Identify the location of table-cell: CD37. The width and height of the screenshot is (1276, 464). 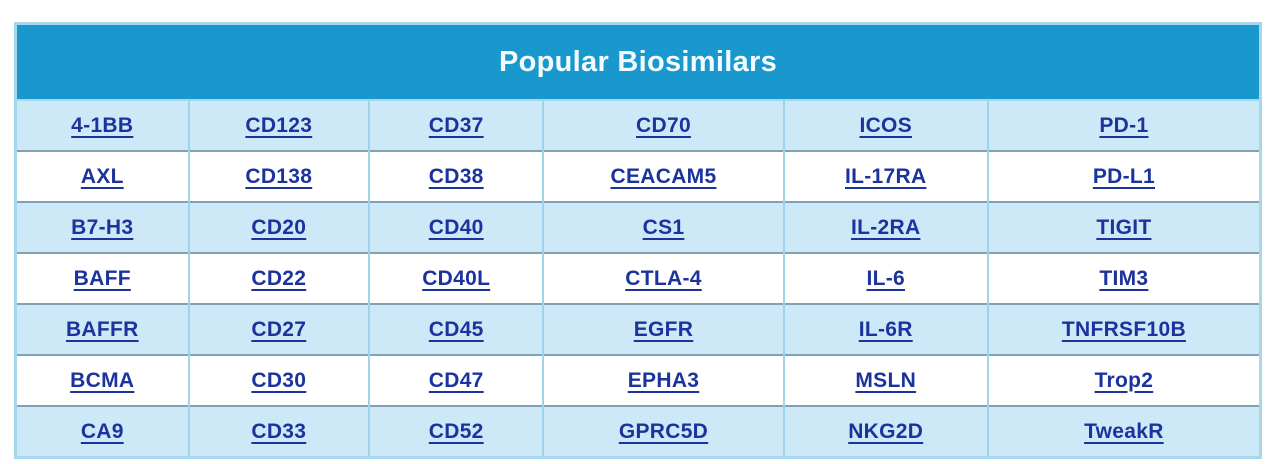
(456, 125).